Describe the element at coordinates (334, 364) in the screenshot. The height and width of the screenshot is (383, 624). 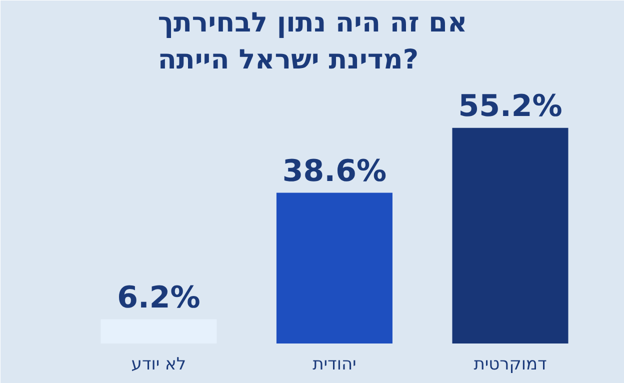
I see `x-tick-label: יהודית` at that location.